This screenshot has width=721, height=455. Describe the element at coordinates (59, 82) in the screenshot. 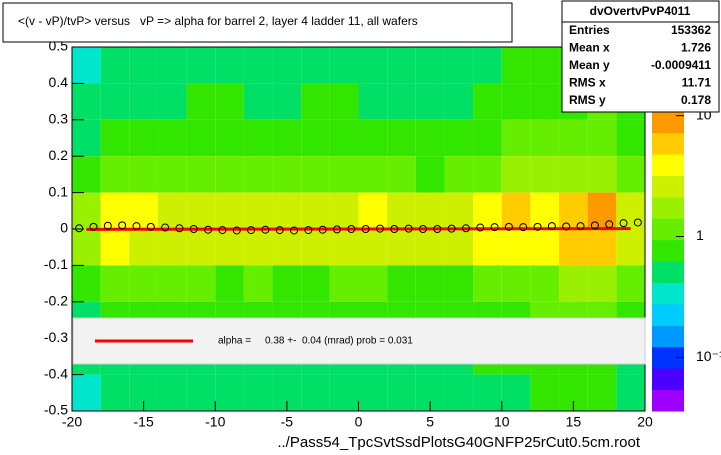

I see `y-tick-label: 0.4` at that location.